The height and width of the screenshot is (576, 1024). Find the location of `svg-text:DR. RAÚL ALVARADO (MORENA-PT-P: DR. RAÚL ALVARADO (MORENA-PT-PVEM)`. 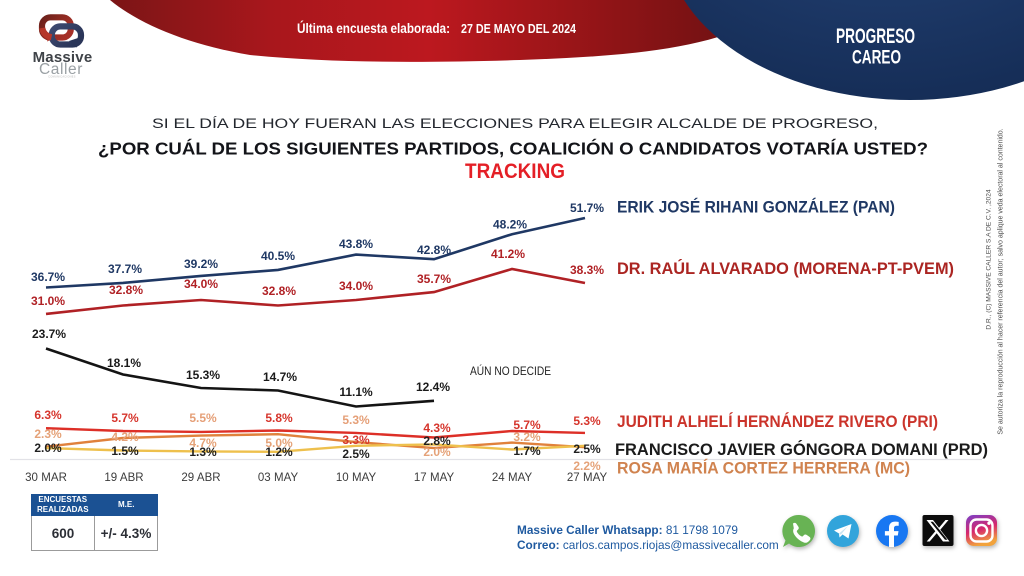

svg-text:DR. RAÚL ALVARADO (MORENA-PT-P: DR. RAÚL ALVARADO (MORENA-PT-PVEM) is located at coordinates (785, 268).